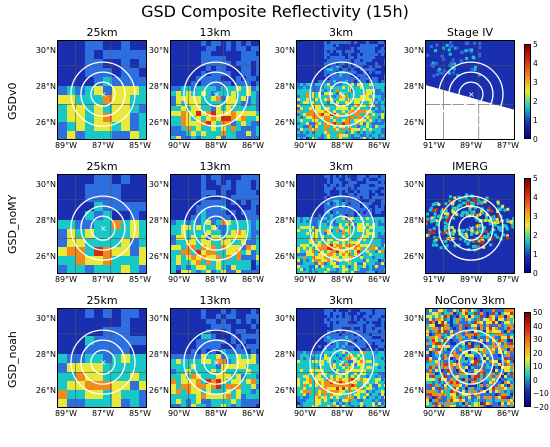  Describe the element at coordinates (102, 166) in the screenshot. I see `panel-title: 25km` at that location.